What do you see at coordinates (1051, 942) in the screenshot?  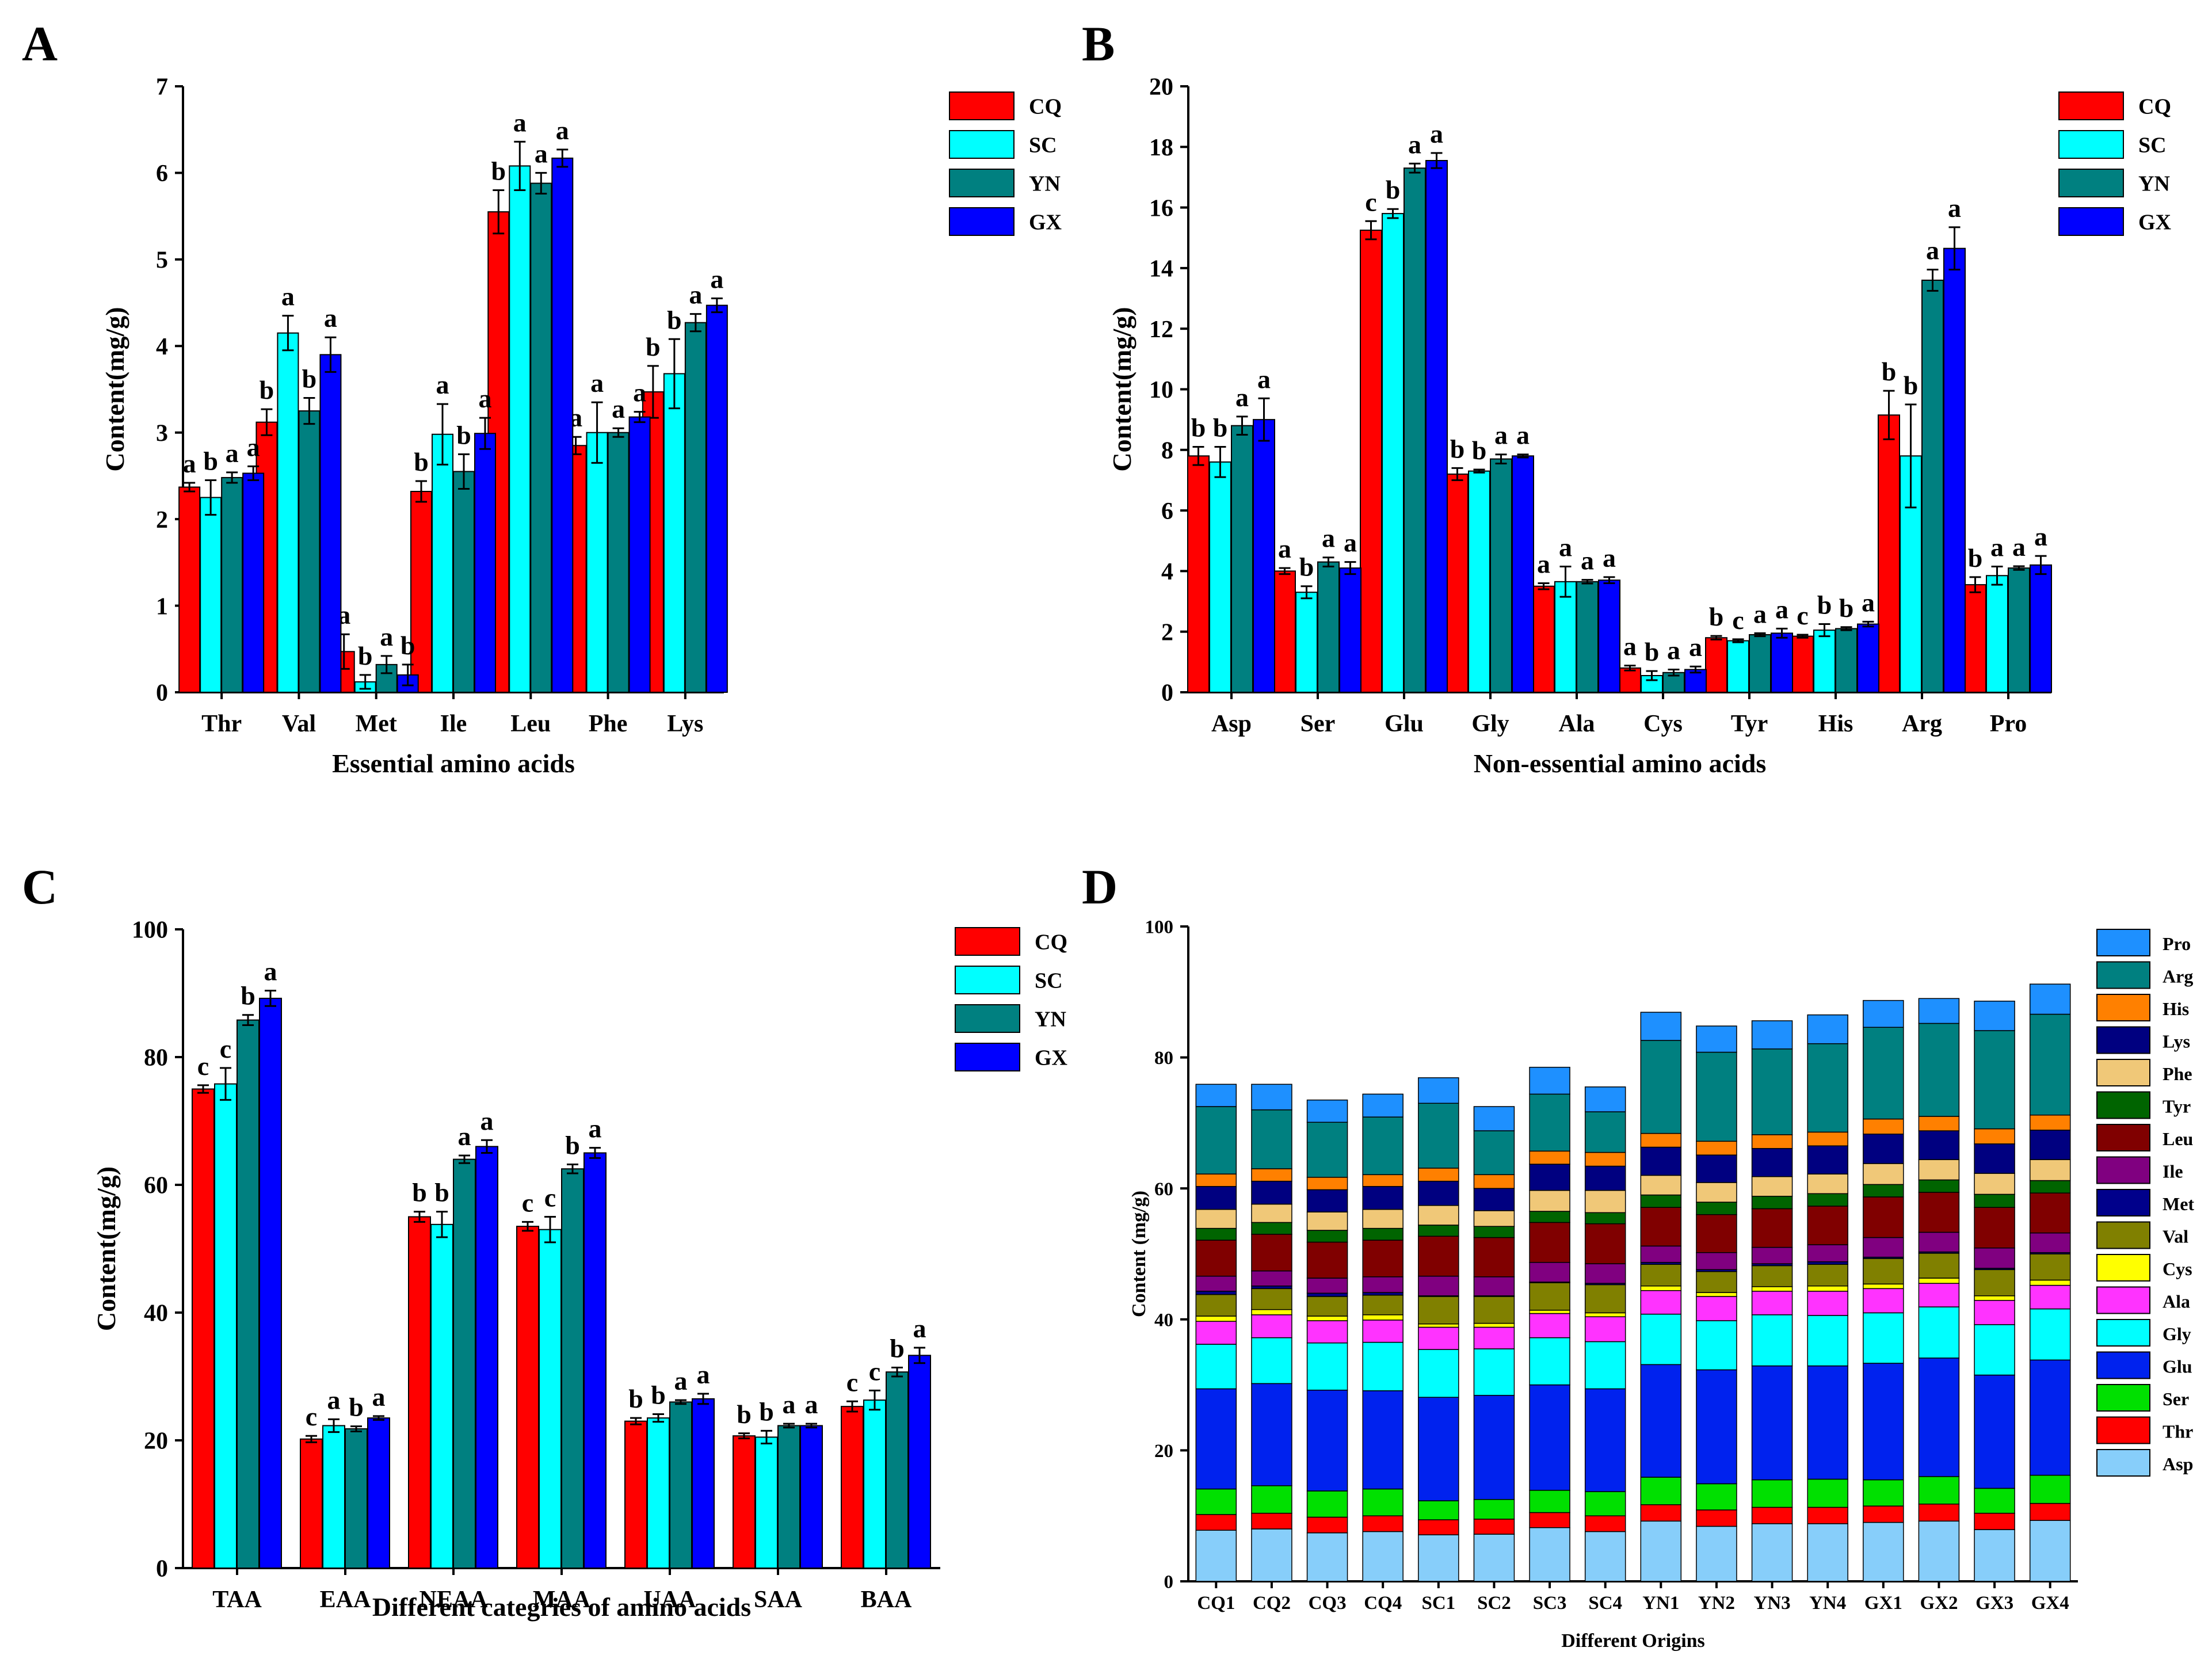 I see `legend-label-cq: CQ` at bounding box center [1051, 942].